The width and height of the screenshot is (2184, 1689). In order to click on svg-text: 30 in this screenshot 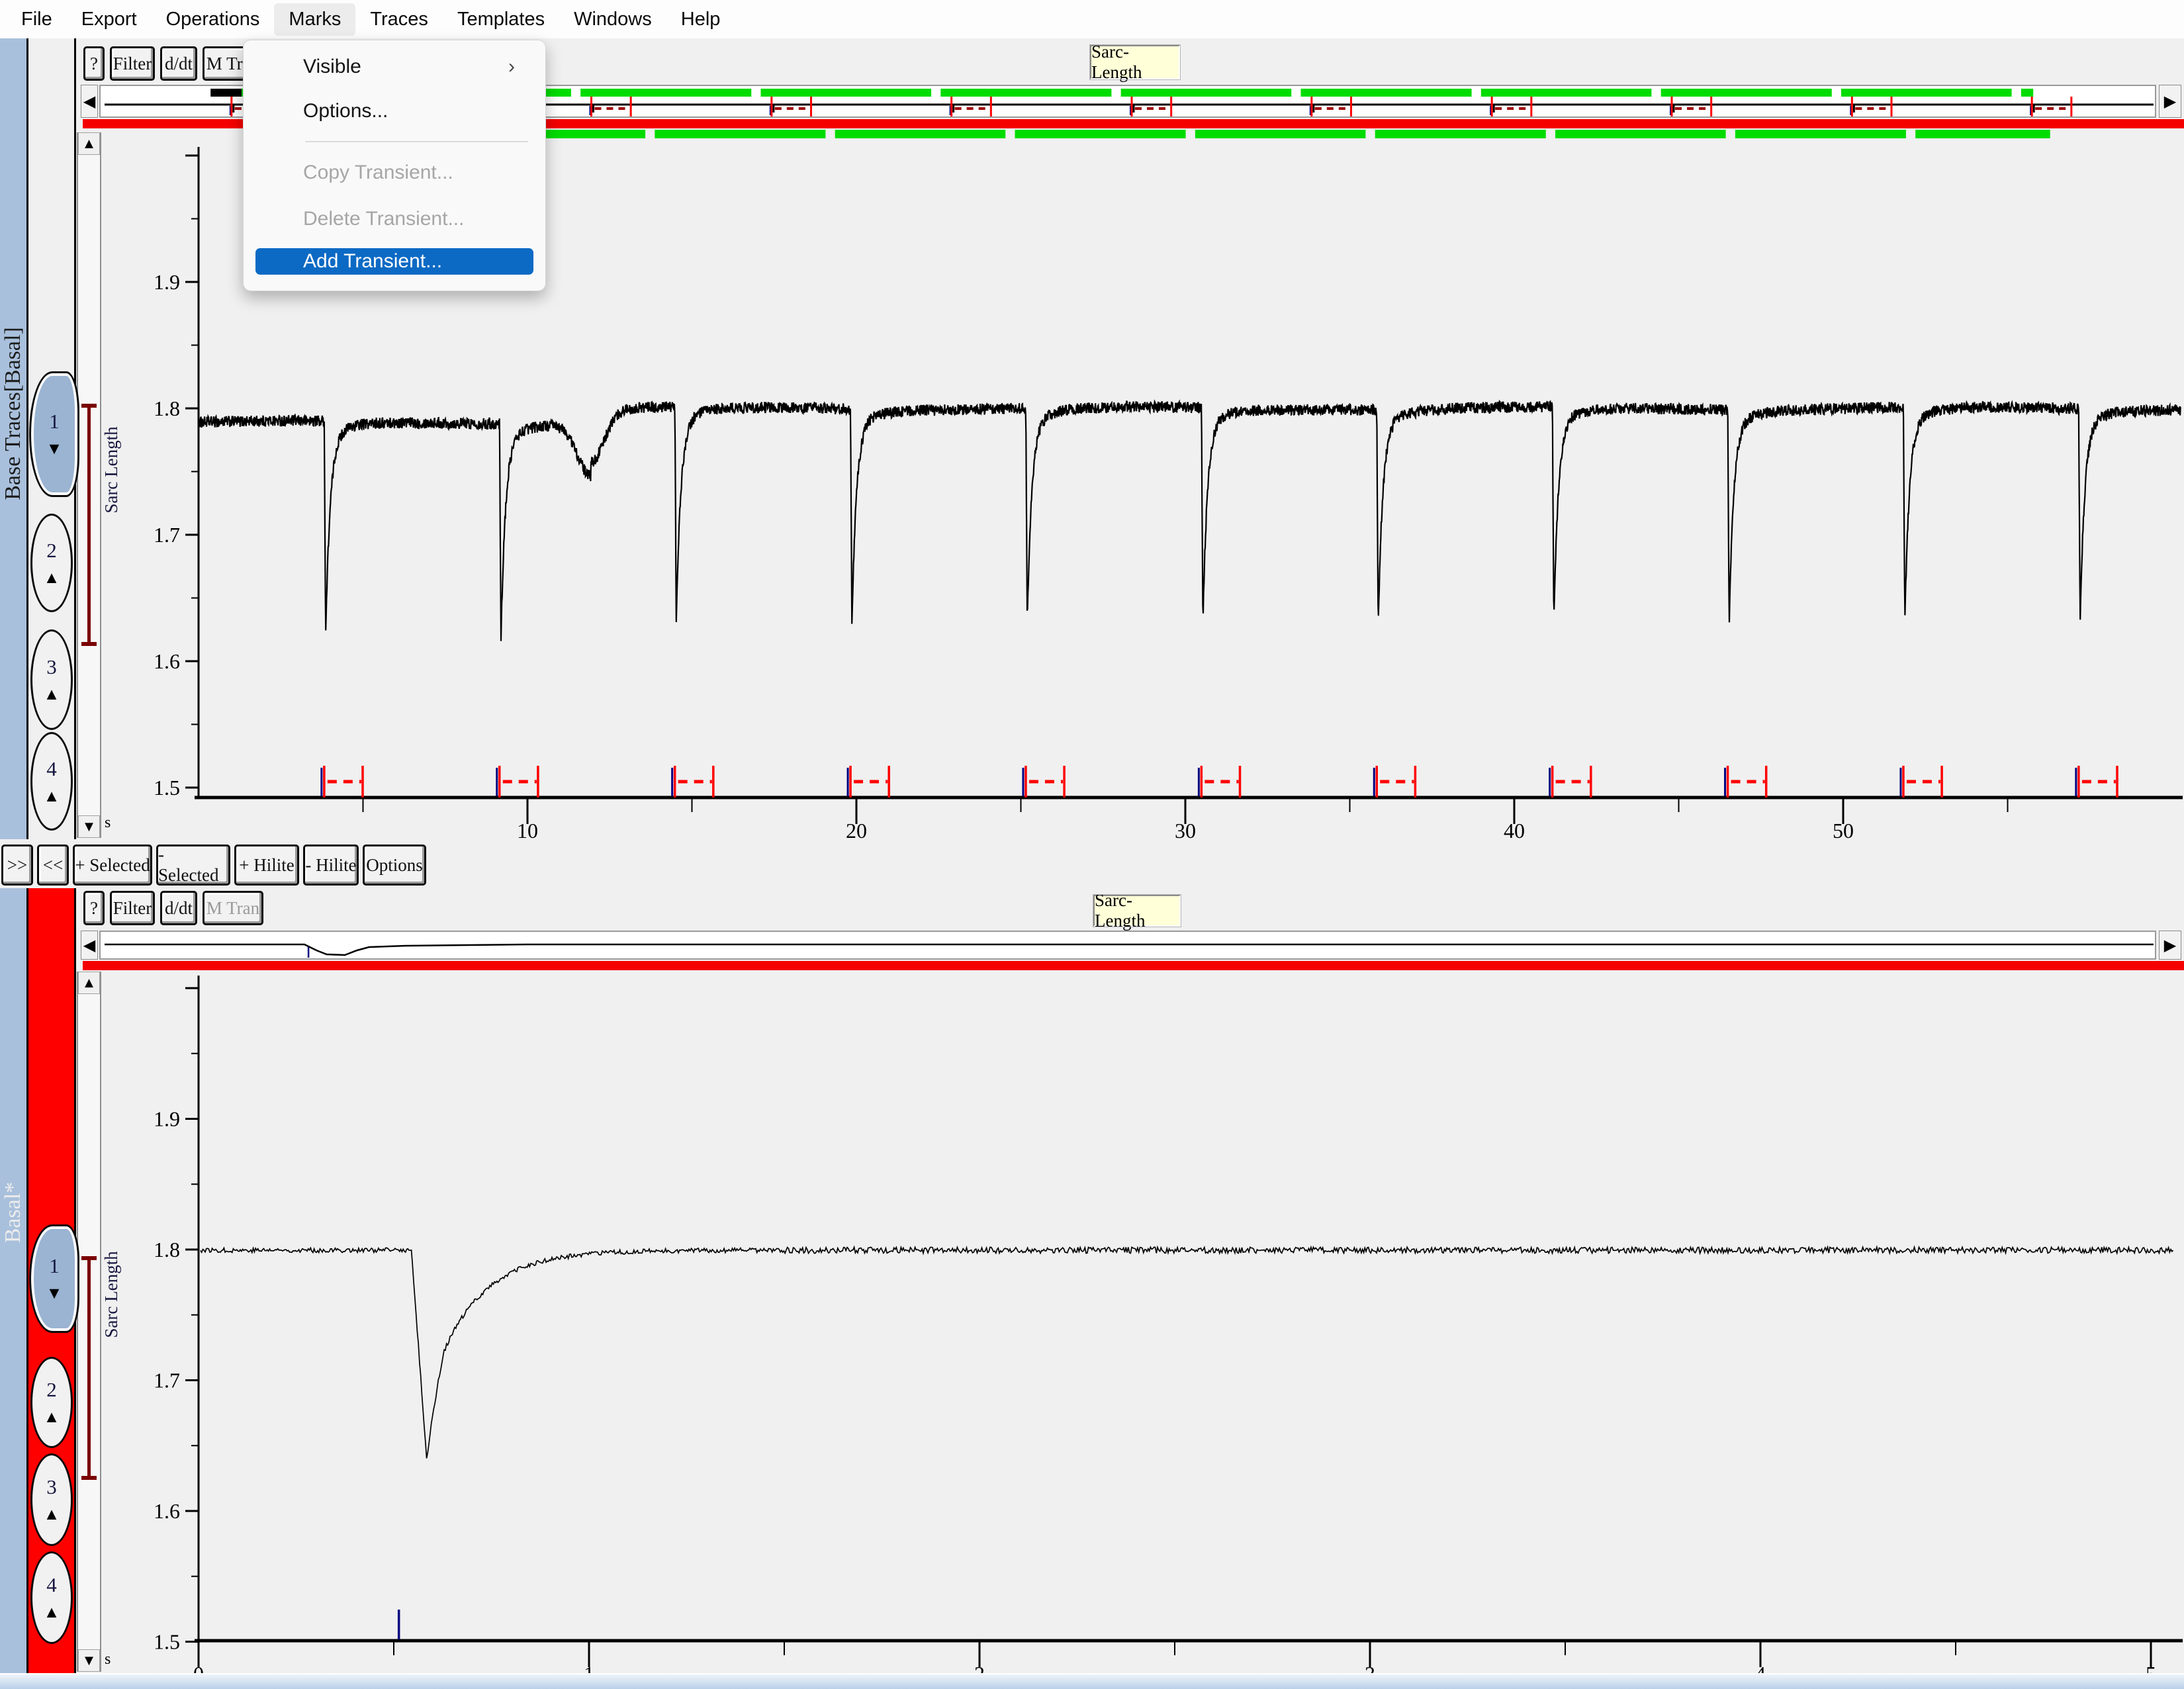, I will do `click(1185, 831)`.